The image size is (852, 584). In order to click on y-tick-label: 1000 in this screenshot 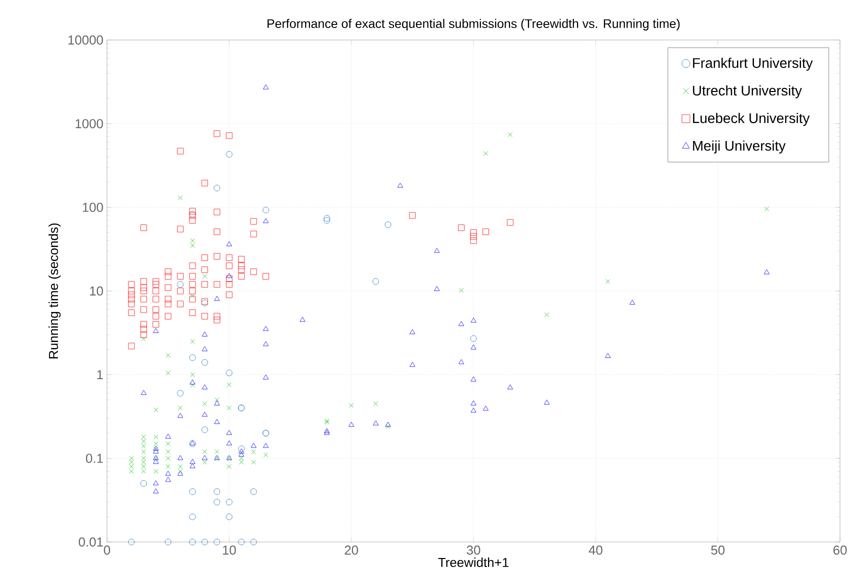, I will do `click(89, 123)`.